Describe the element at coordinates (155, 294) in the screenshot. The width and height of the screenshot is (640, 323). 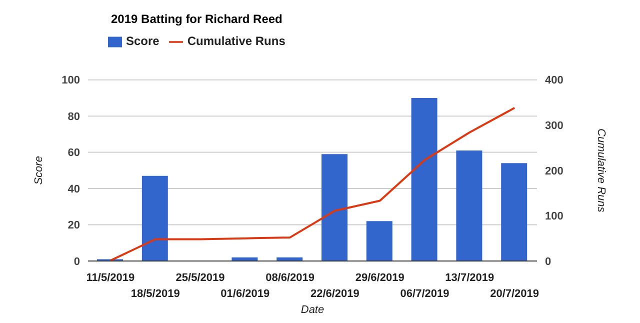
I see `x-tick-label: 18/5/2019` at that location.